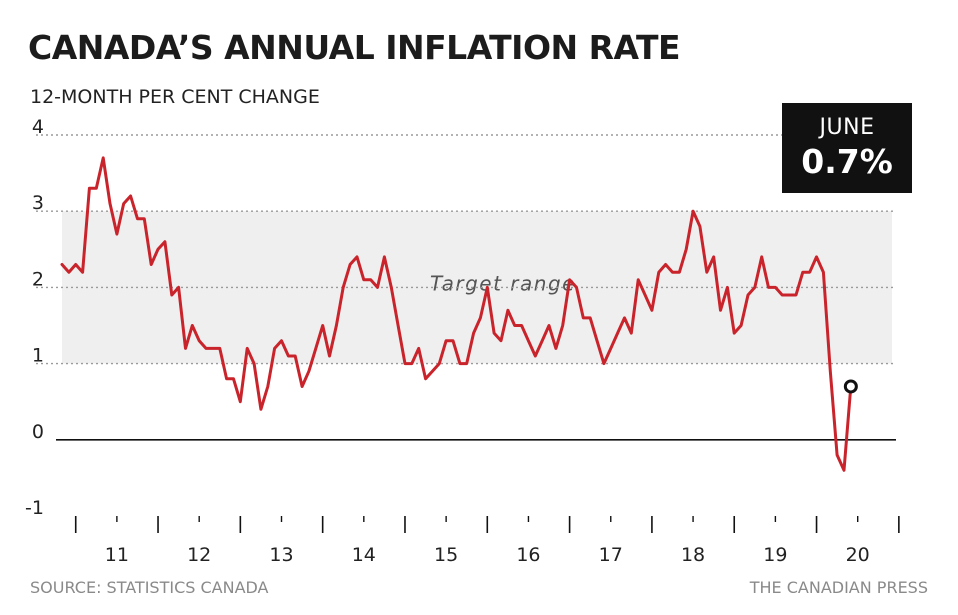 This screenshot has height=615, width=958. I want to click on x-tick-label-15: 15, so click(446, 555).